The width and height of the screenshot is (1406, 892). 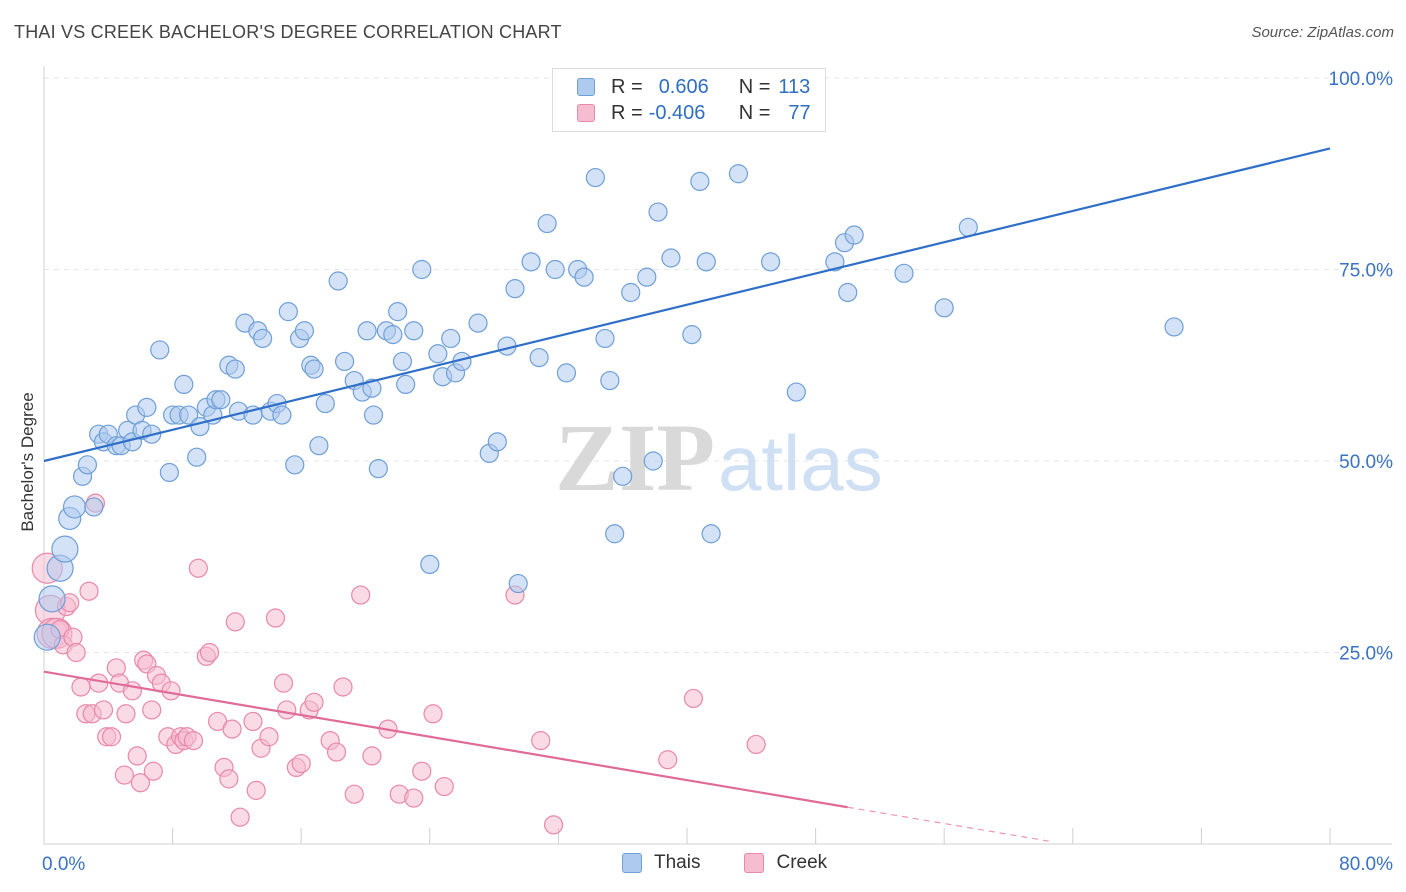 What do you see at coordinates (1366, 864) in the screenshot?
I see `x-tick-label-1: 80.0%` at bounding box center [1366, 864].